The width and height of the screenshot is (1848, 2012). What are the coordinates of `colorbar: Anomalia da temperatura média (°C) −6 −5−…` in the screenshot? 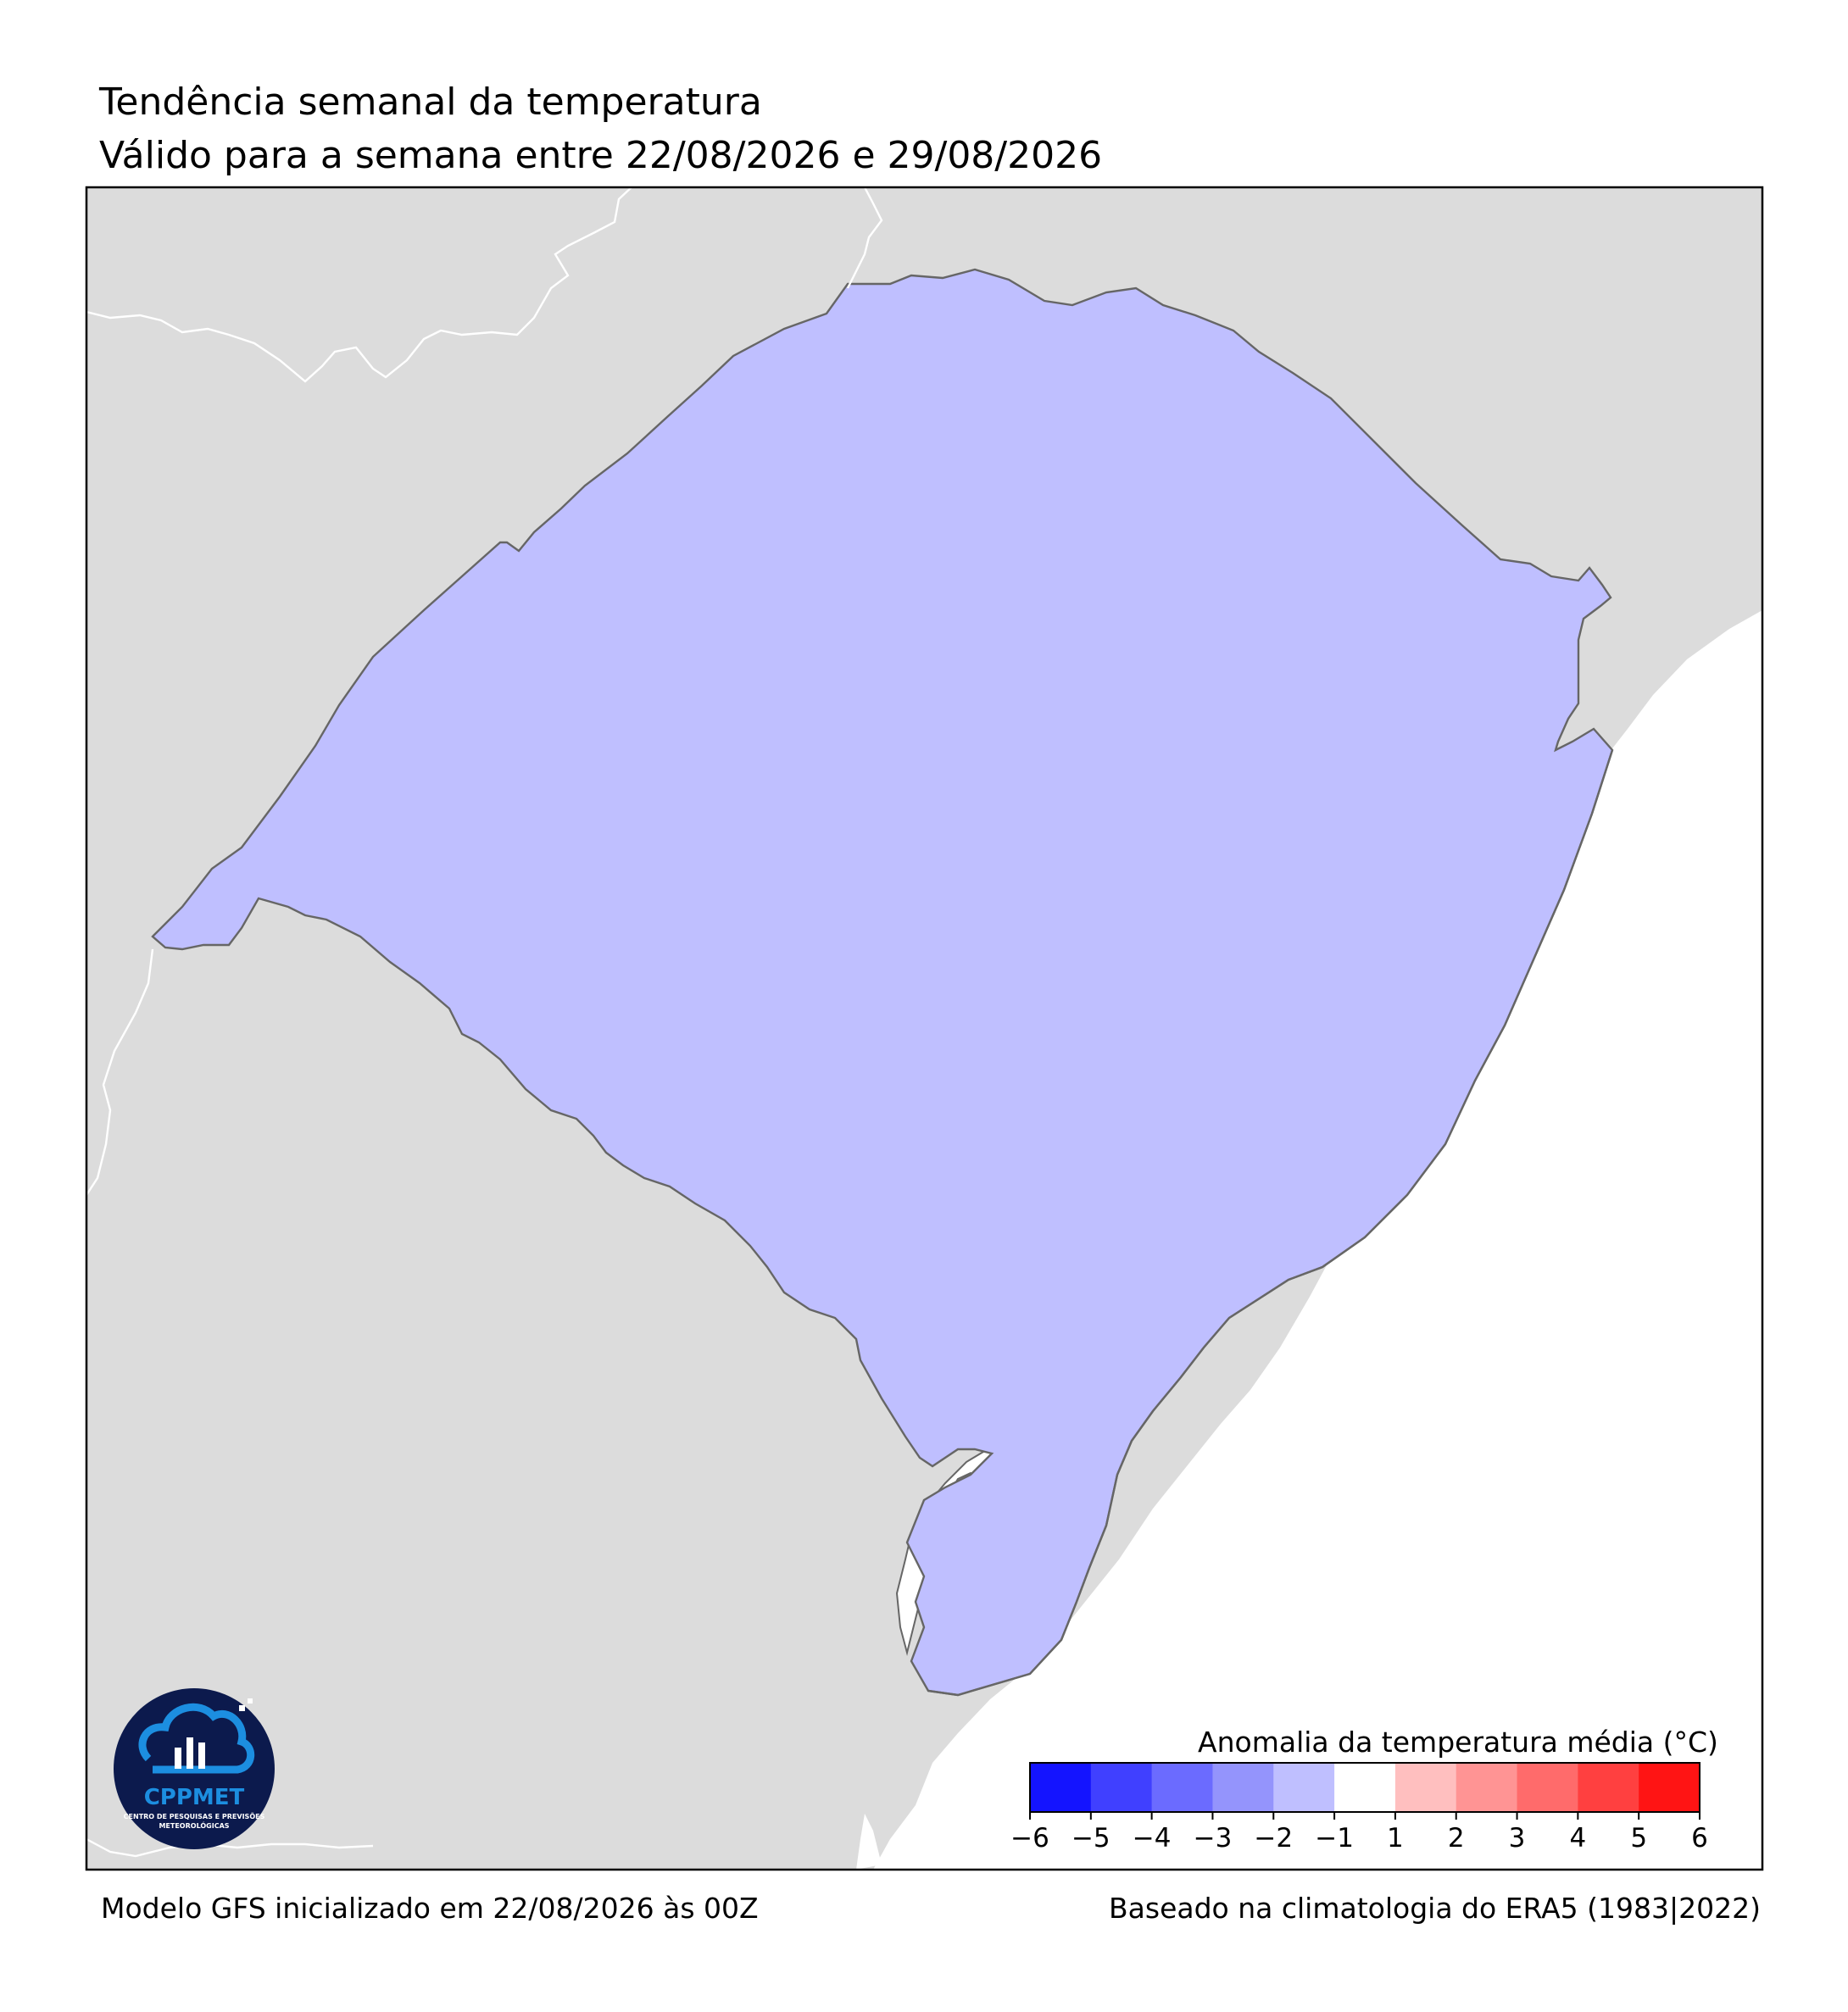 It's located at (1364, 1784).